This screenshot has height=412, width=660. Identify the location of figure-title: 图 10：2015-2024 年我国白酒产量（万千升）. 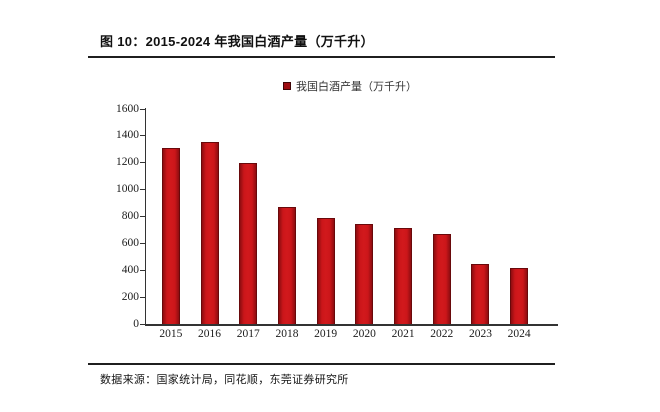
(237, 41).